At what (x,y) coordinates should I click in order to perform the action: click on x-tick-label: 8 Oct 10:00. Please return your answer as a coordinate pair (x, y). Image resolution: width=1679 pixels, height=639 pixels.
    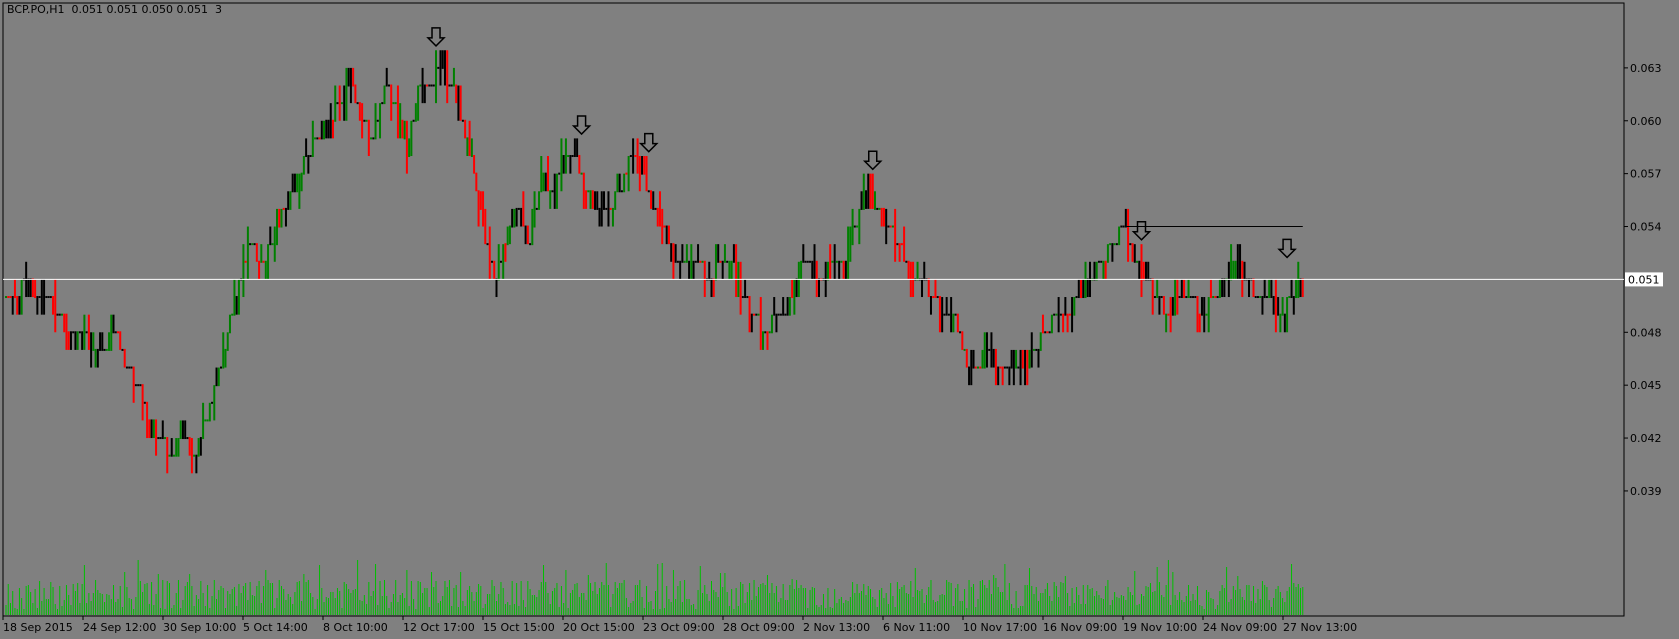
    Looking at the image, I should click on (355, 627).